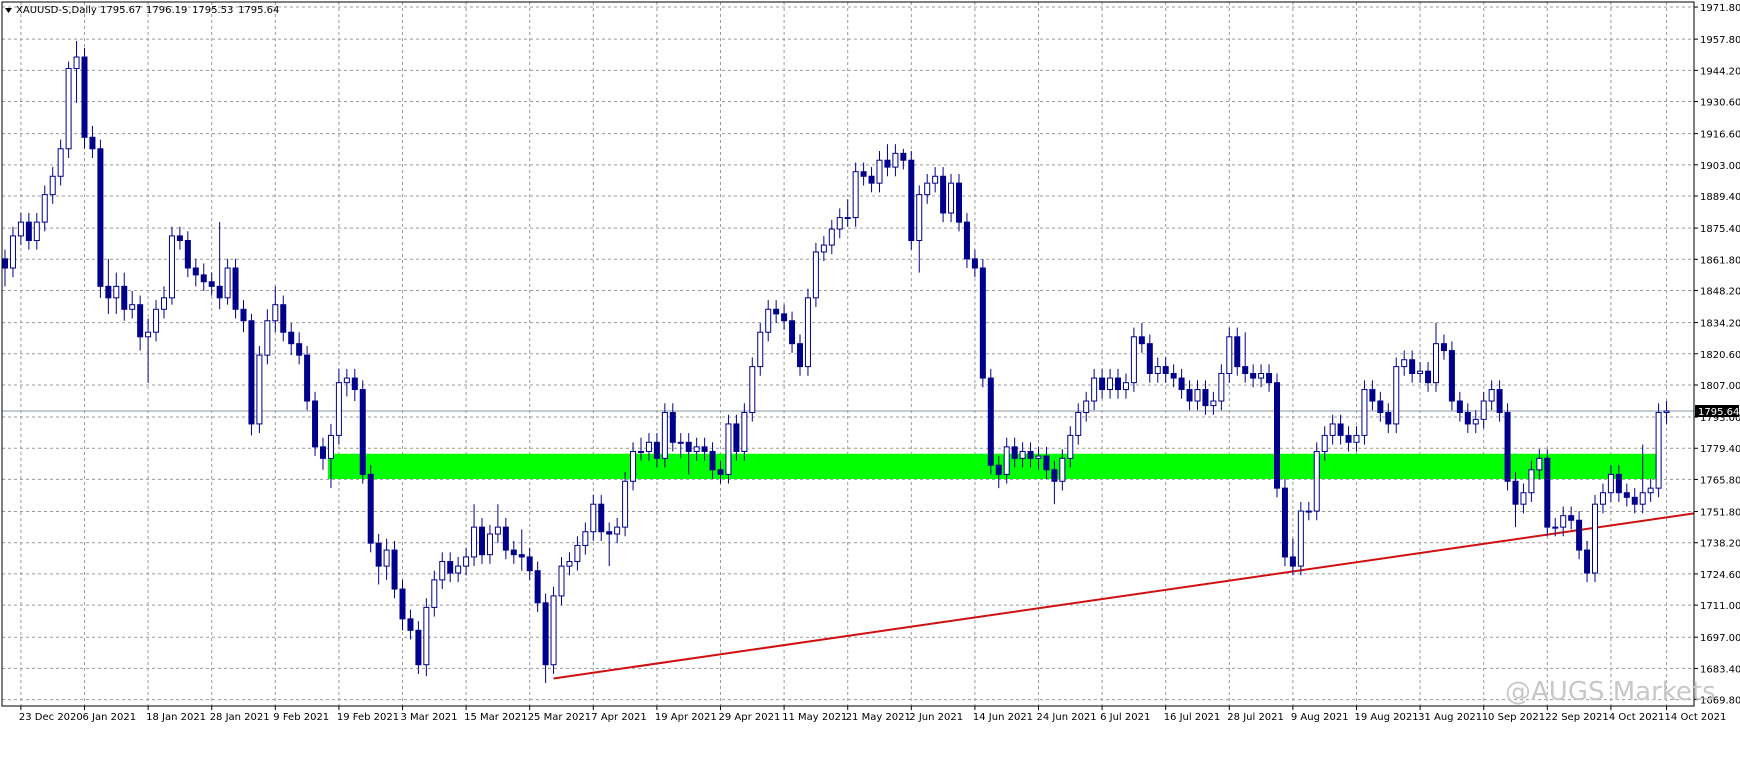  What do you see at coordinates (1720, 544) in the screenshot?
I see `y-tick-label: 1738.20` at bounding box center [1720, 544].